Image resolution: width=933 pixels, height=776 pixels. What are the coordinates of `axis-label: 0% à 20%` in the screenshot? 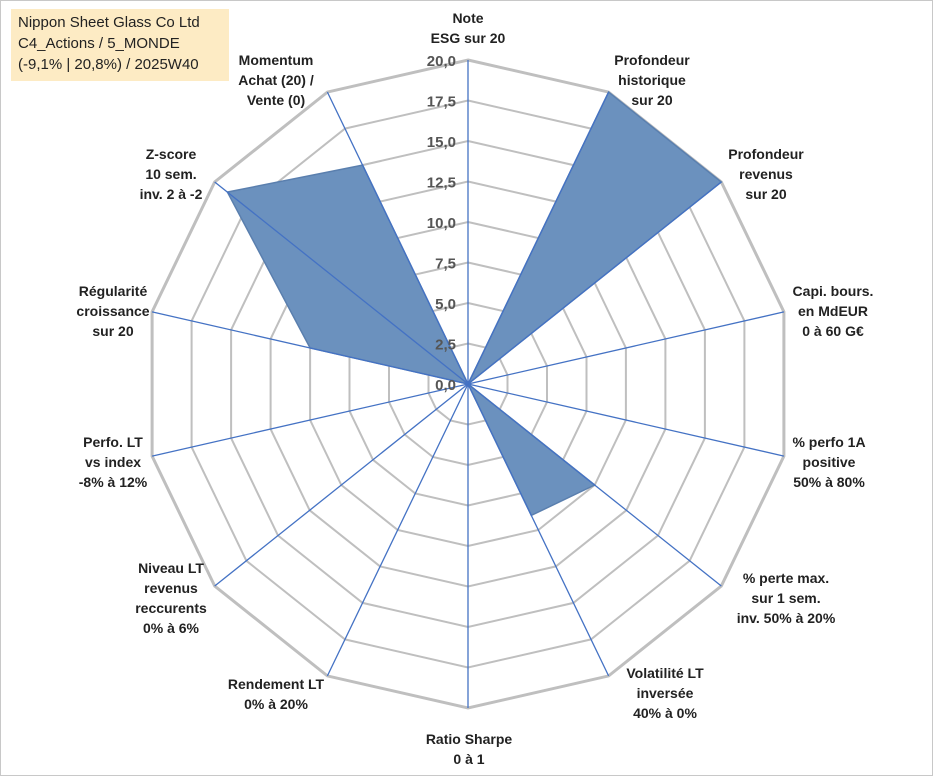 It's located at (276, 704).